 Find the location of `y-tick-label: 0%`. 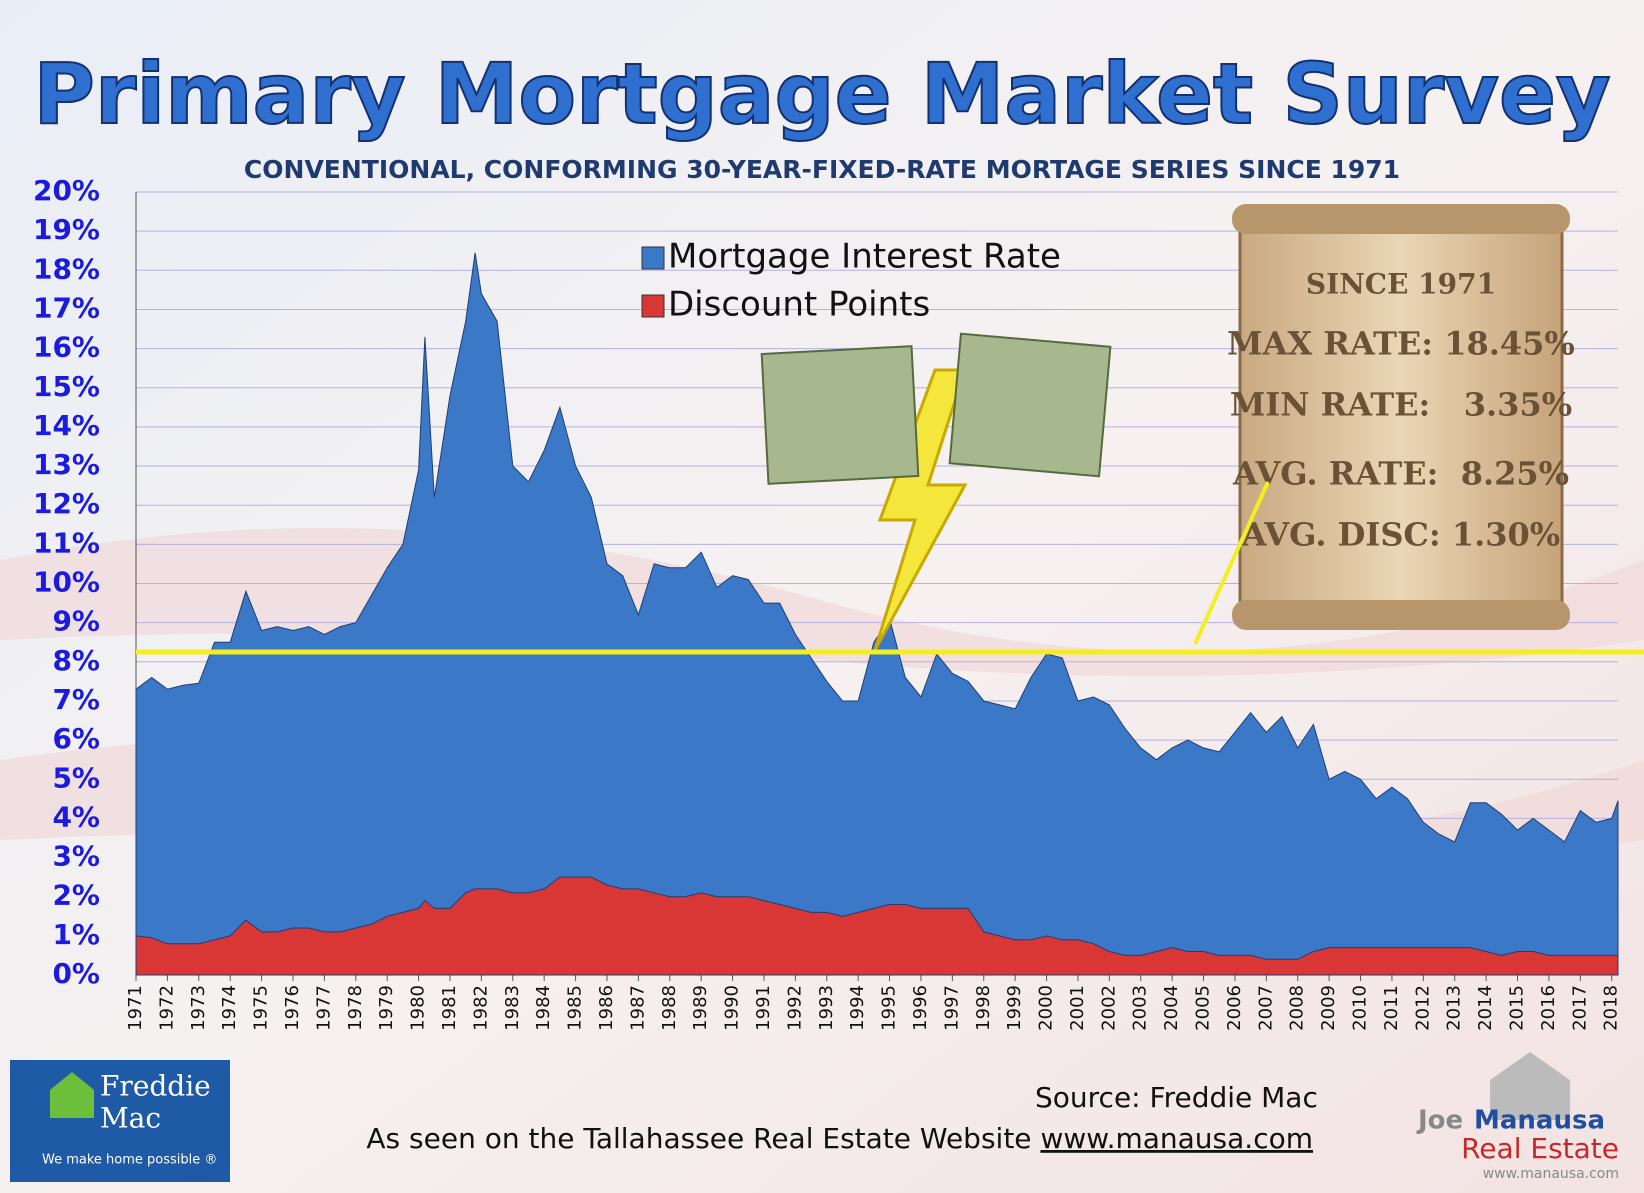

y-tick-label: 0% is located at coordinates (76, 973).